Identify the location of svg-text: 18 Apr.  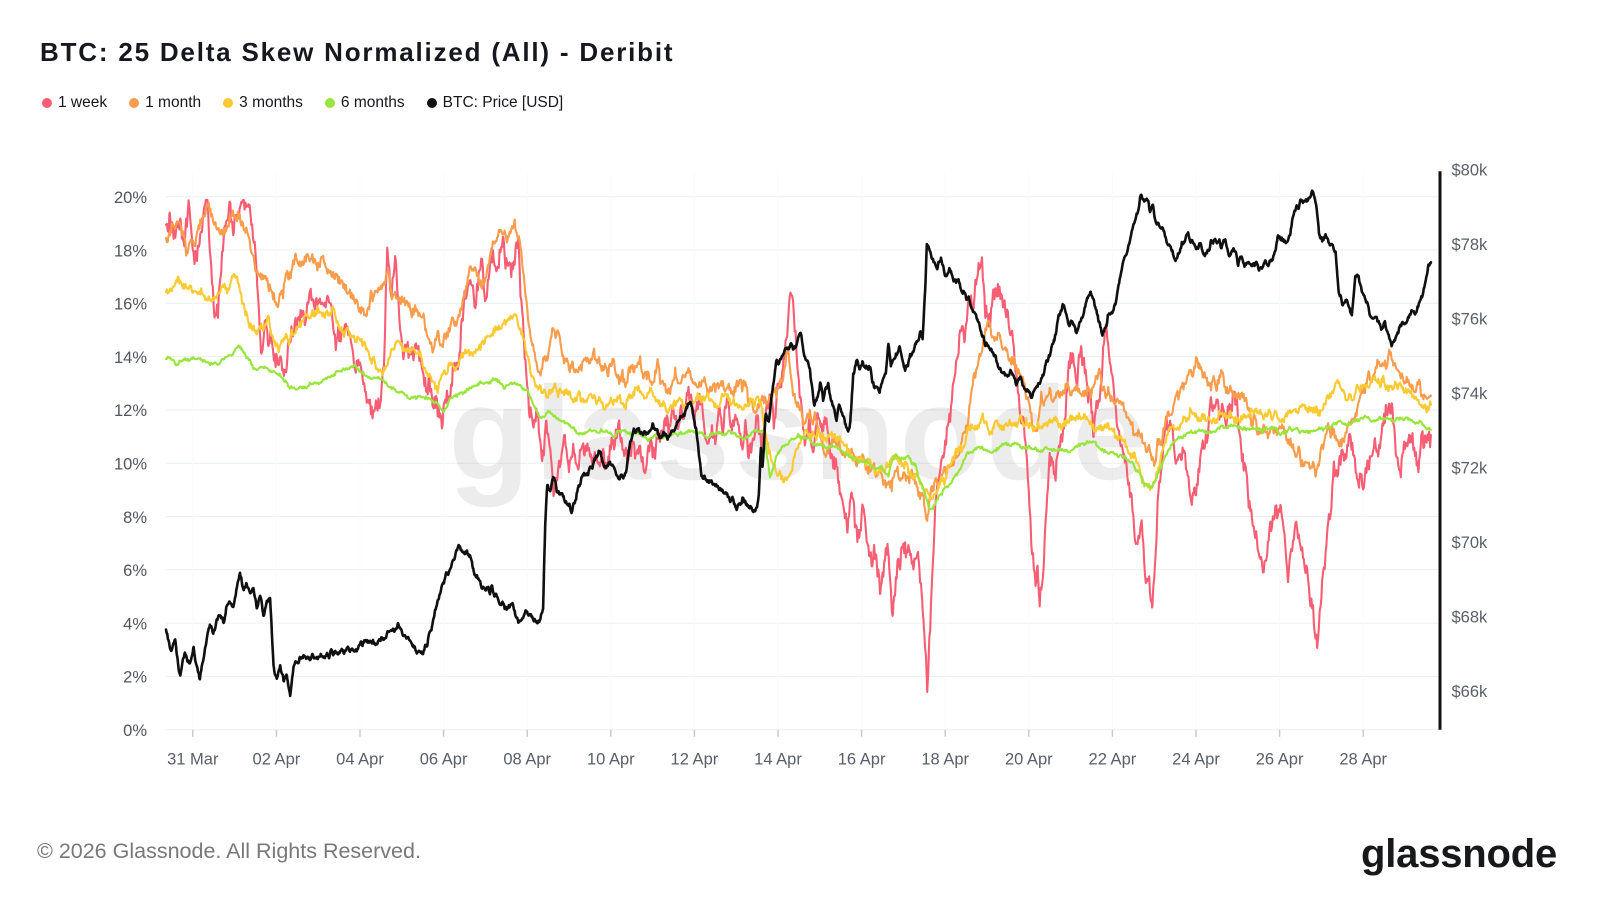
(945, 760).